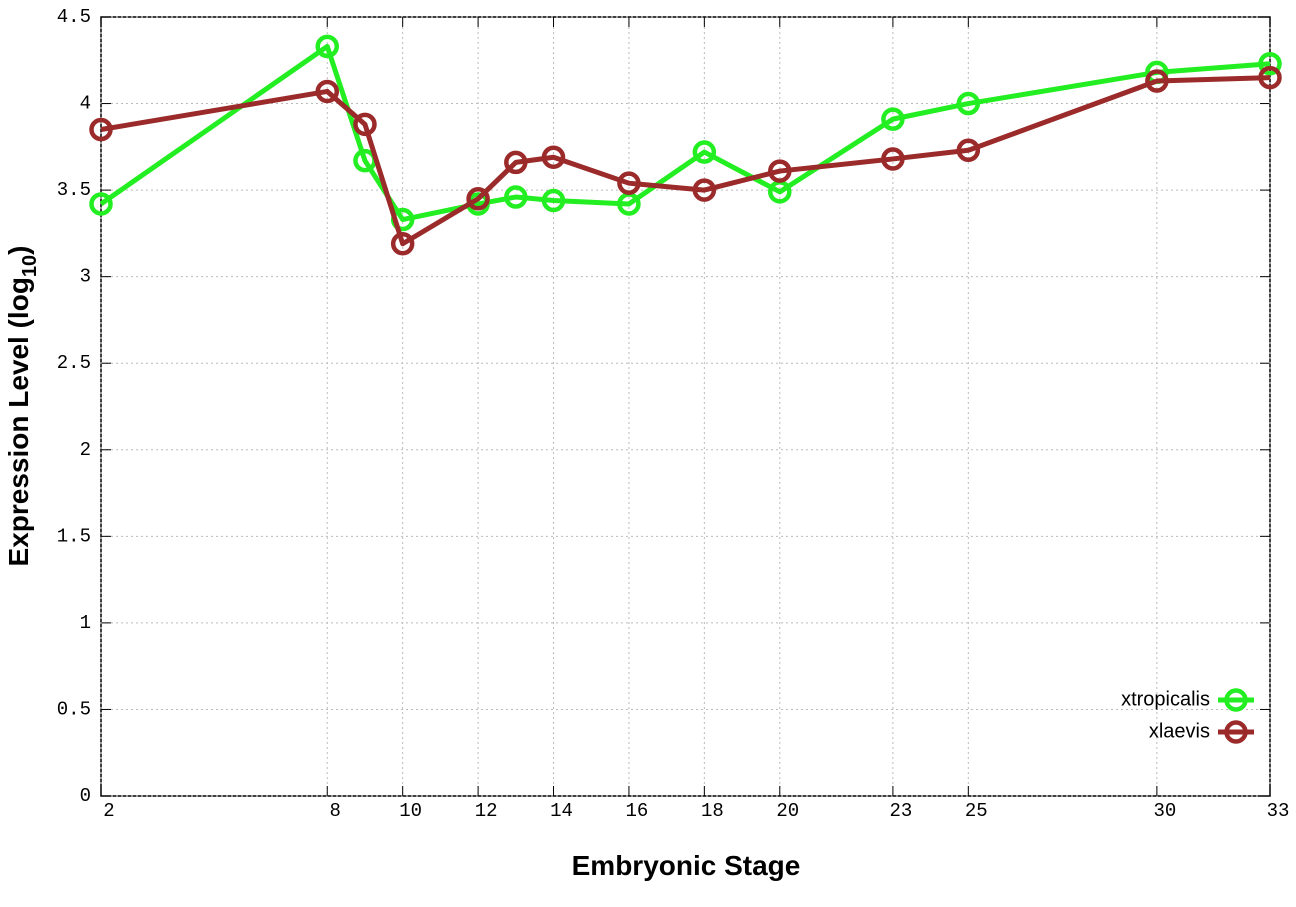 This screenshot has width=1296, height=907. I want to click on x-tick-label: 12, so click(486, 811).